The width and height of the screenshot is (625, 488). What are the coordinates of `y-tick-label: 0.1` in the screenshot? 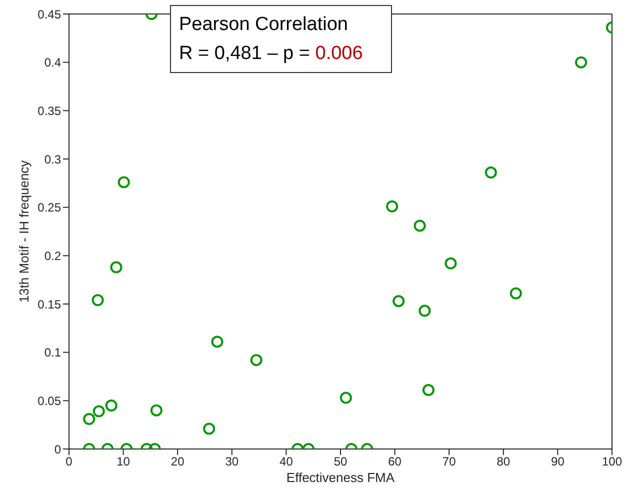 It's located at (53, 353).